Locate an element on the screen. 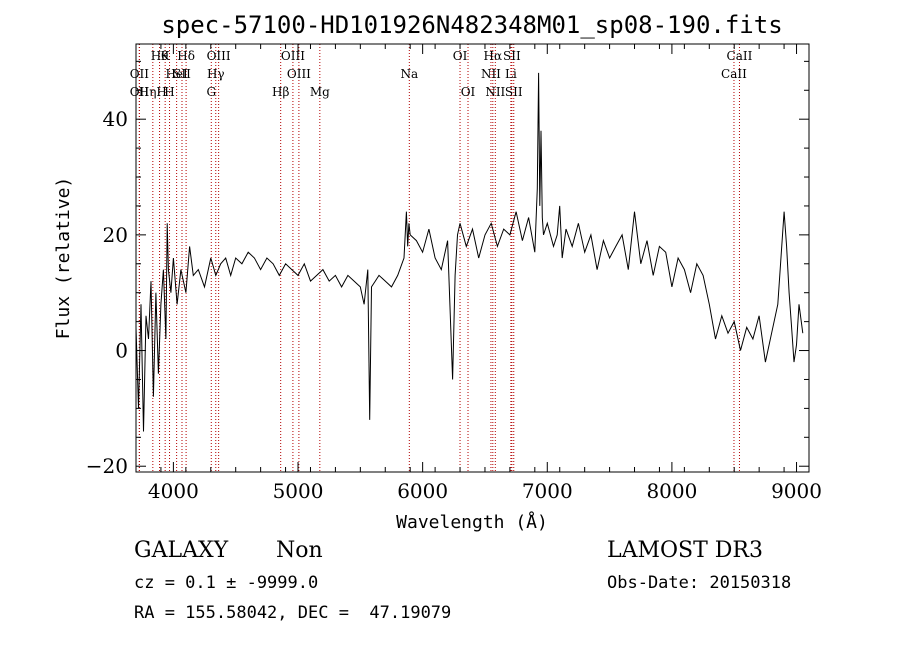 The width and height of the screenshot is (900, 649). x-tick-label: 4000 is located at coordinates (173, 491).